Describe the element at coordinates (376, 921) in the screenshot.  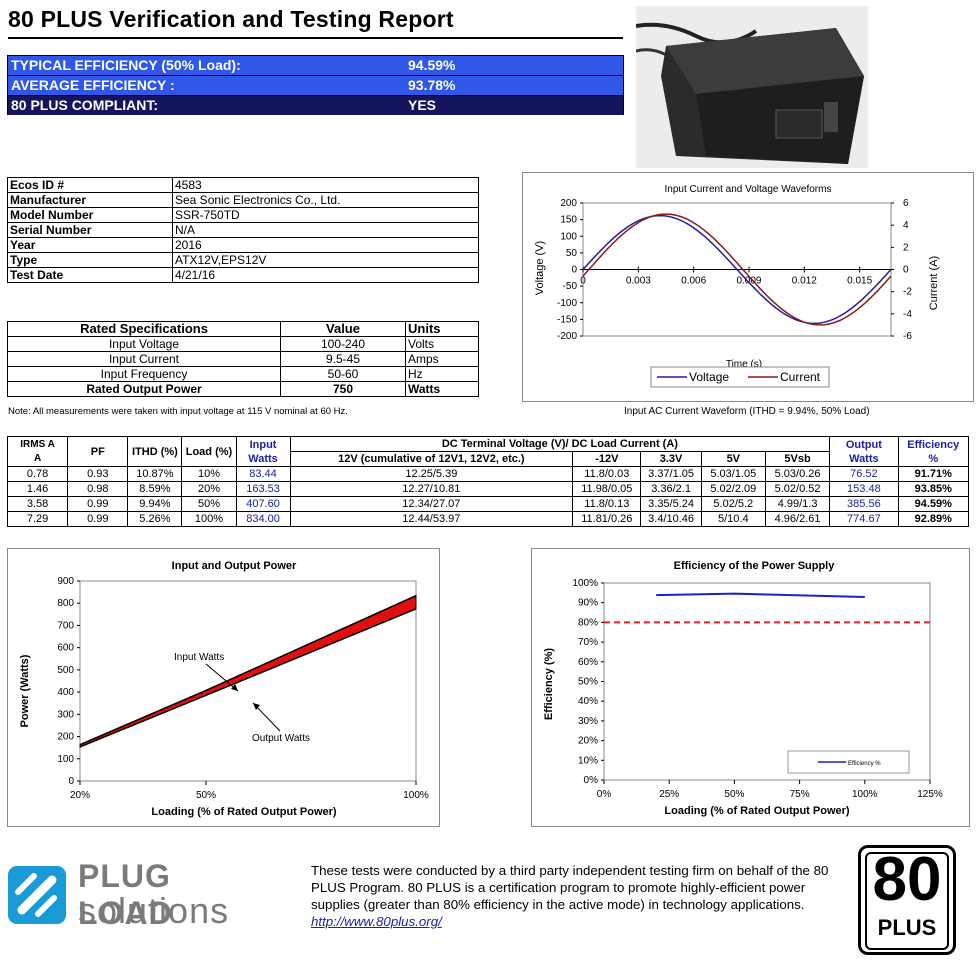
I see `footer-link: http://www.80plus.org/` at that location.